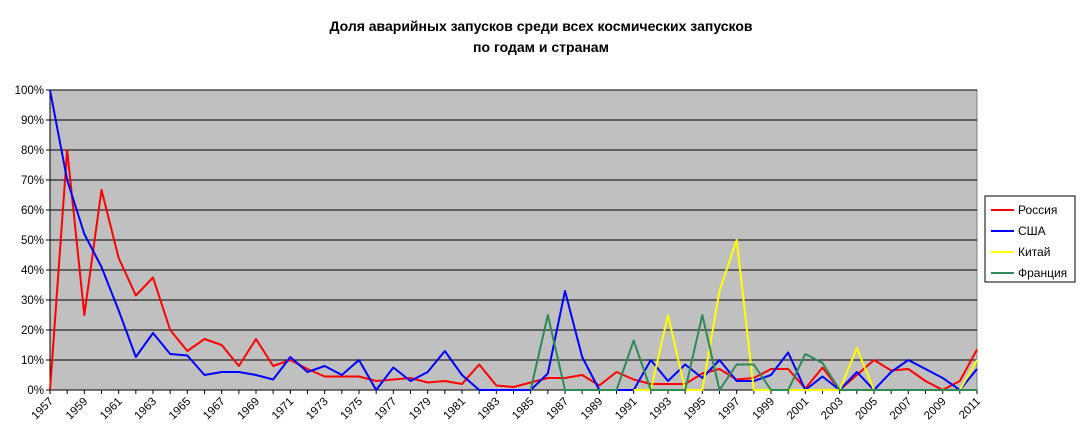 The width and height of the screenshot is (1084, 446). What do you see at coordinates (729, 409) in the screenshot?
I see `x-tick-label: 1997` at bounding box center [729, 409].